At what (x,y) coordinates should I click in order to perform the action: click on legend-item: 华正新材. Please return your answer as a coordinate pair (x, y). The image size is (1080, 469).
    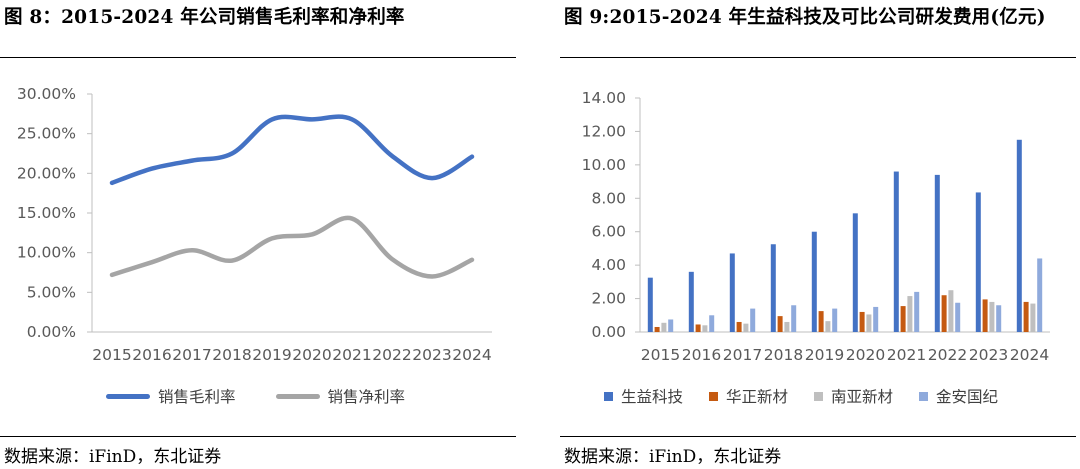
    Looking at the image, I should click on (748, 396).